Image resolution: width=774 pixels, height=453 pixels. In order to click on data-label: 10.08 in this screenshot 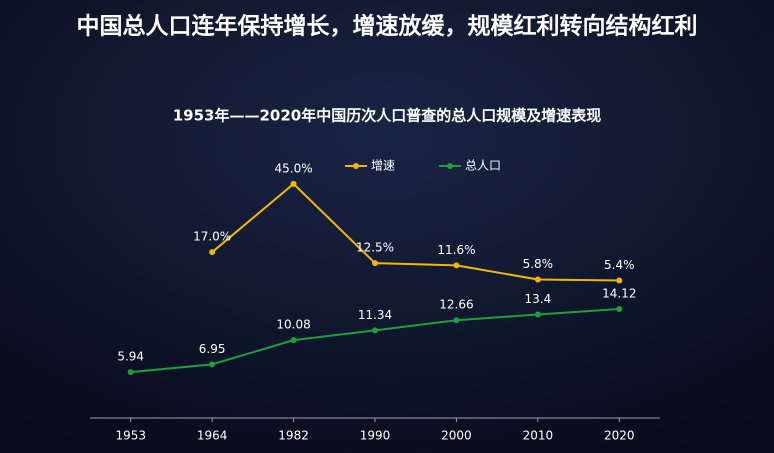, I will do `click(293, 325)`.